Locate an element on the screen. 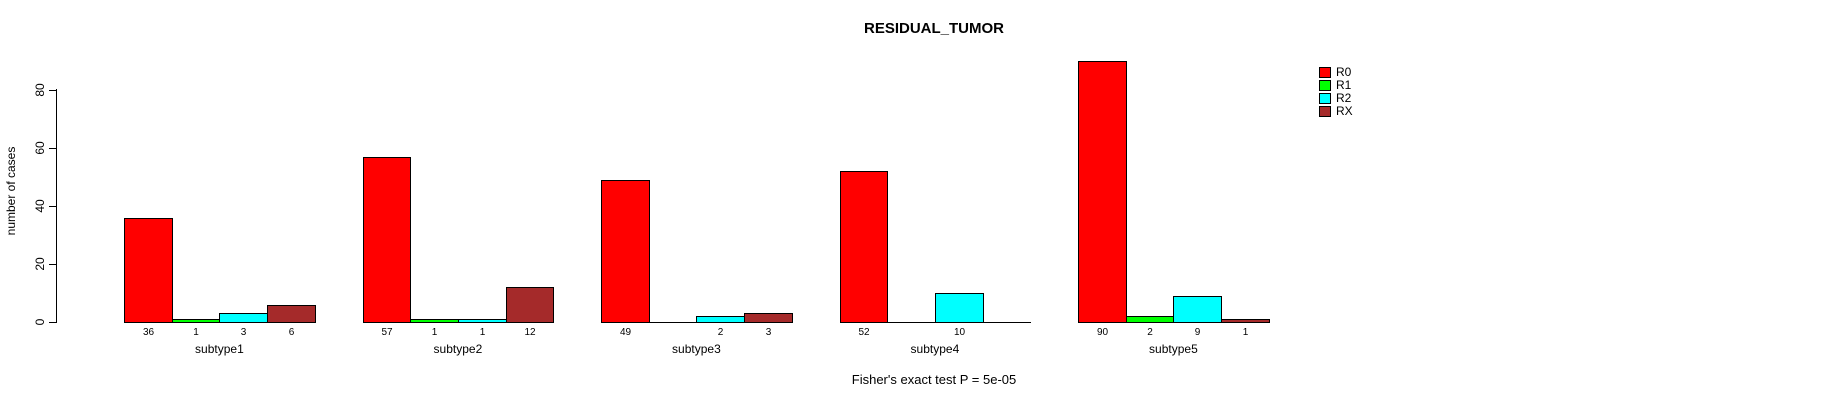 This screenshot has height=400, width=1840. y-axis-tick-label: 40 is located at coordinates (40, 206).